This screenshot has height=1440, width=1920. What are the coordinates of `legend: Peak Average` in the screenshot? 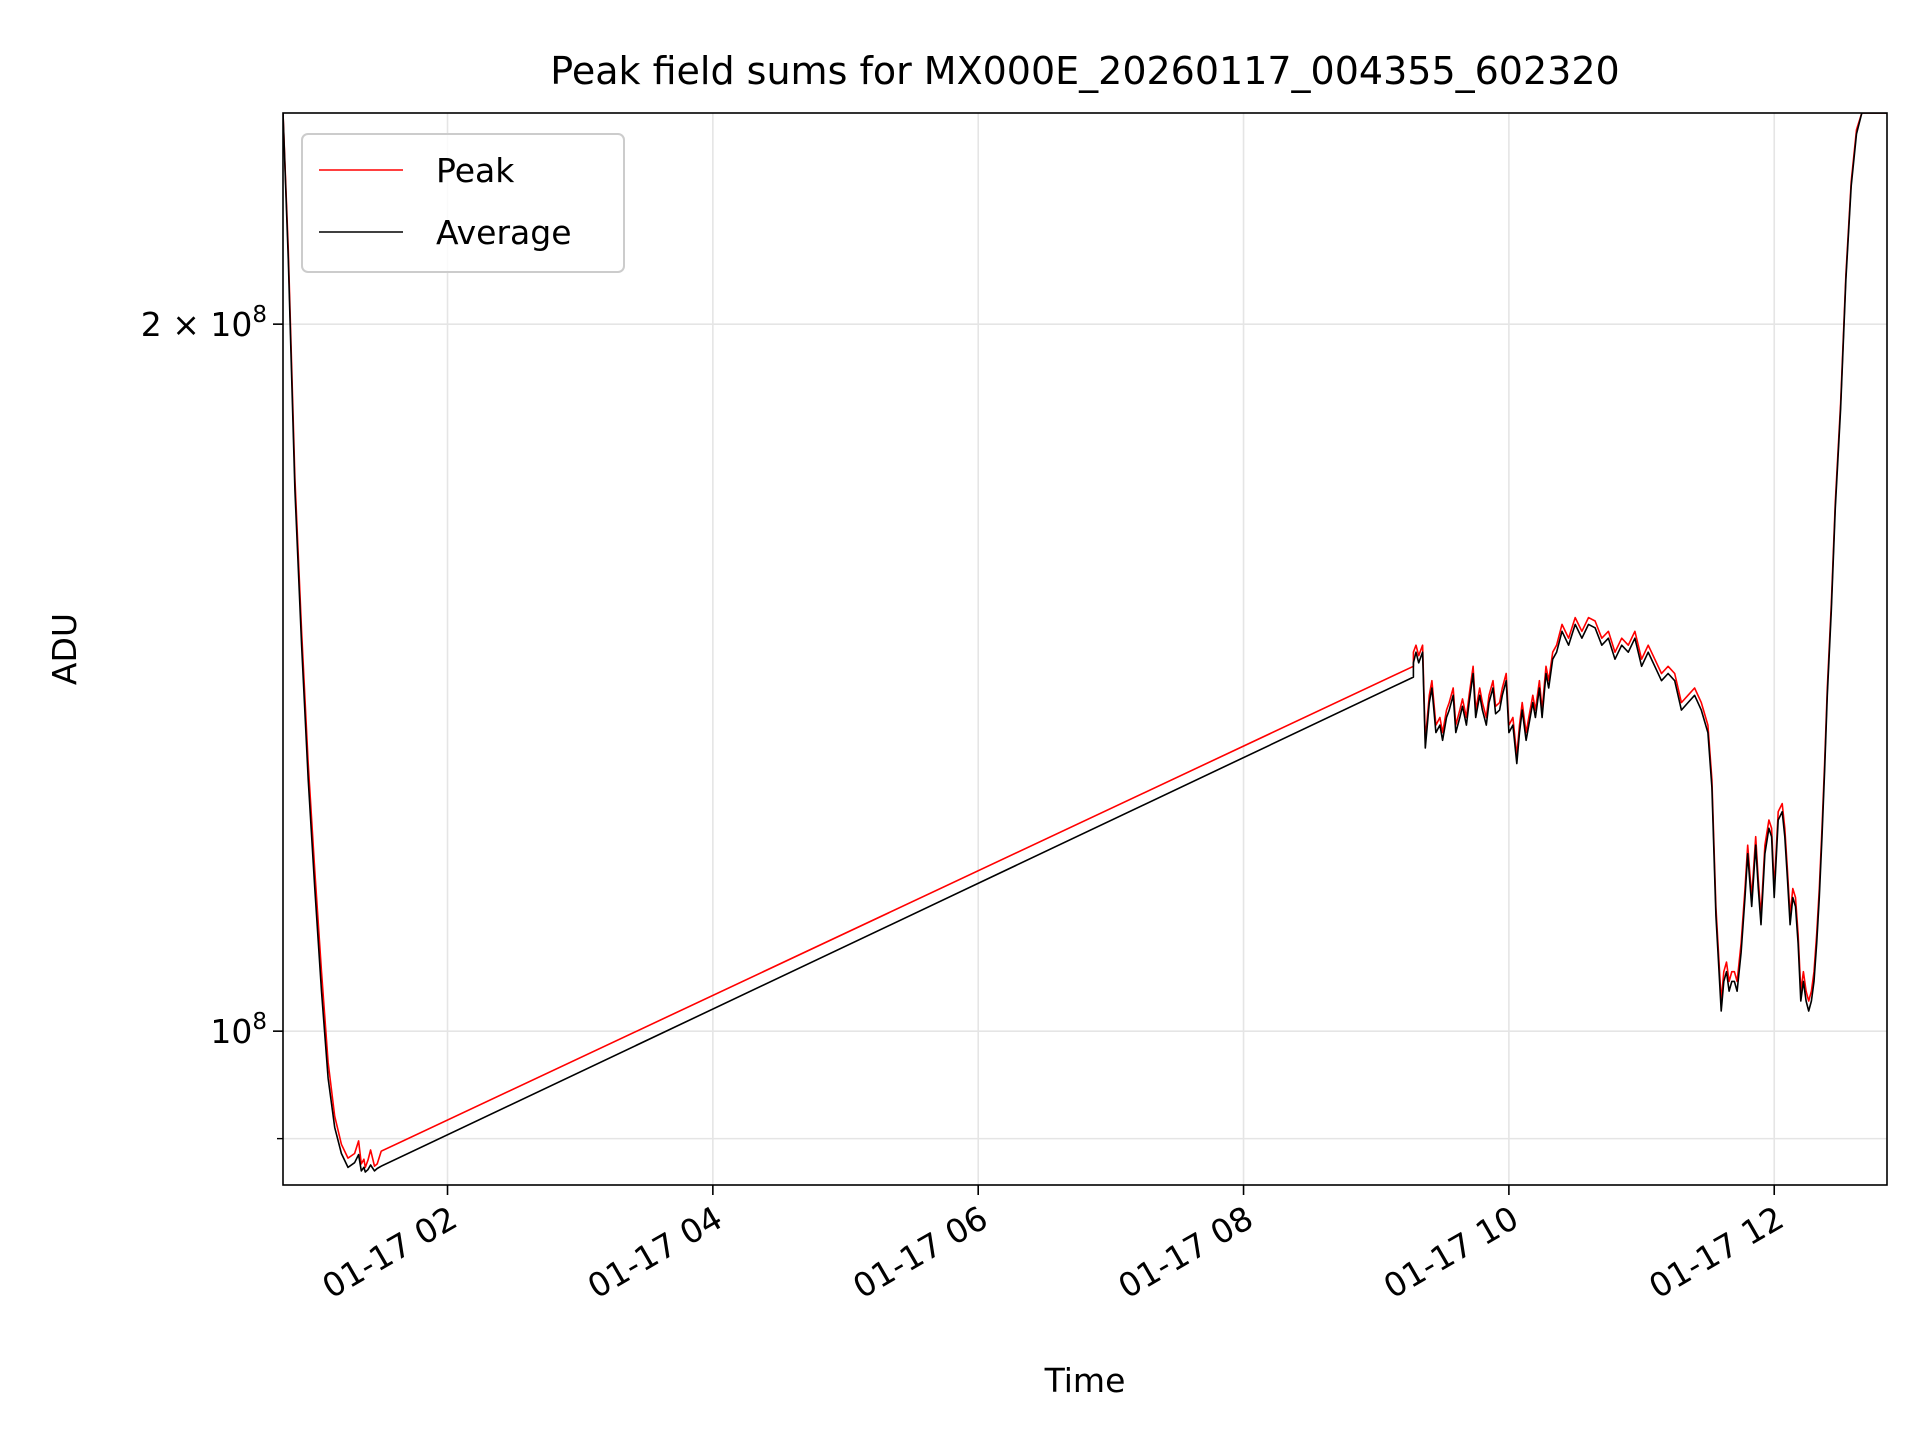 It's located at (463, 203).